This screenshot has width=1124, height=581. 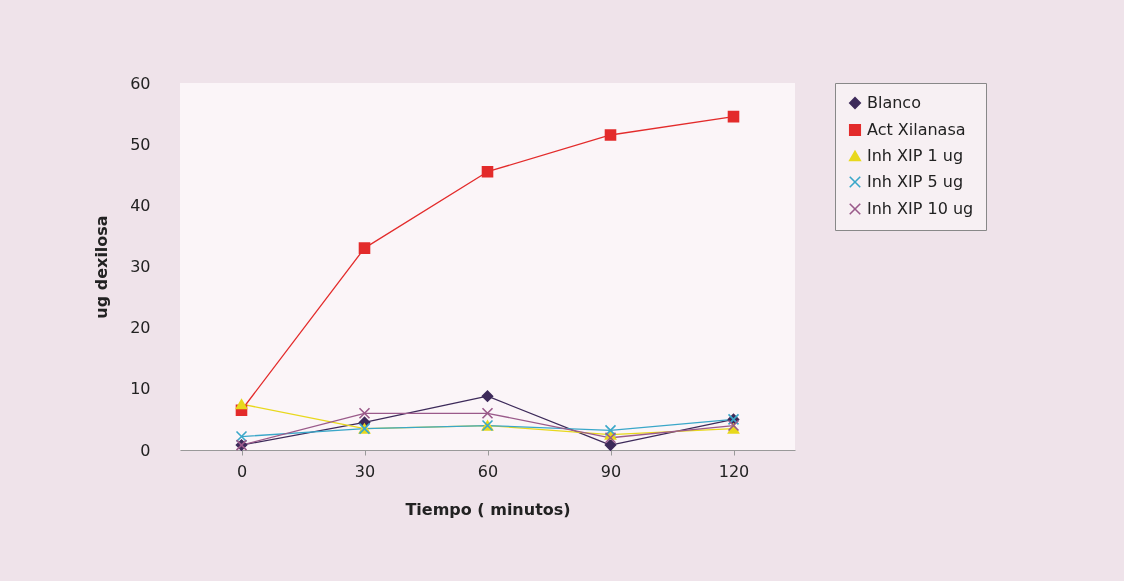 What do you see at coordinates (734, 471) in the screenshot?
I see `x-tick-label: 120` at bounding box center [734, 471].